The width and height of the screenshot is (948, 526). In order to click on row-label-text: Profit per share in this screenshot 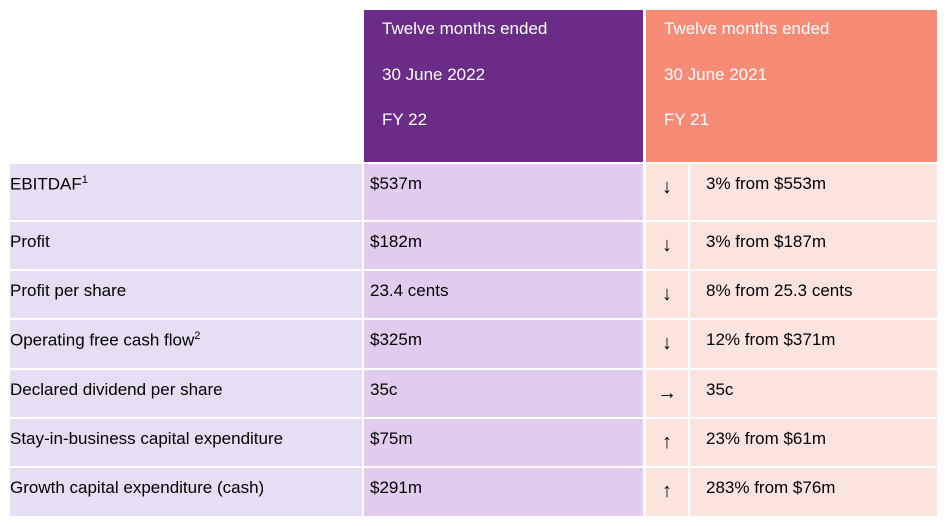, I will do `click(68, 290)`.